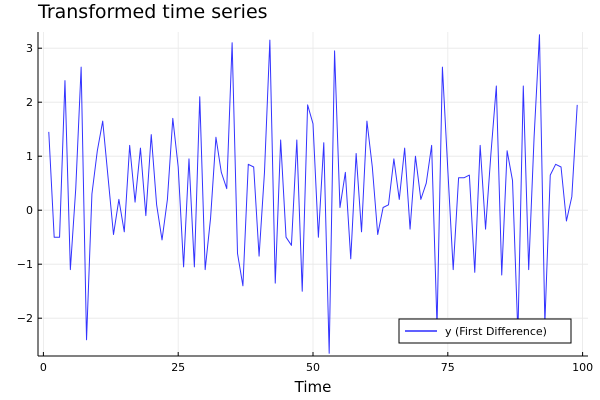 This screenshot has width=600, height=400. I want to click on x-tick-label: 0, so click(43, 367).